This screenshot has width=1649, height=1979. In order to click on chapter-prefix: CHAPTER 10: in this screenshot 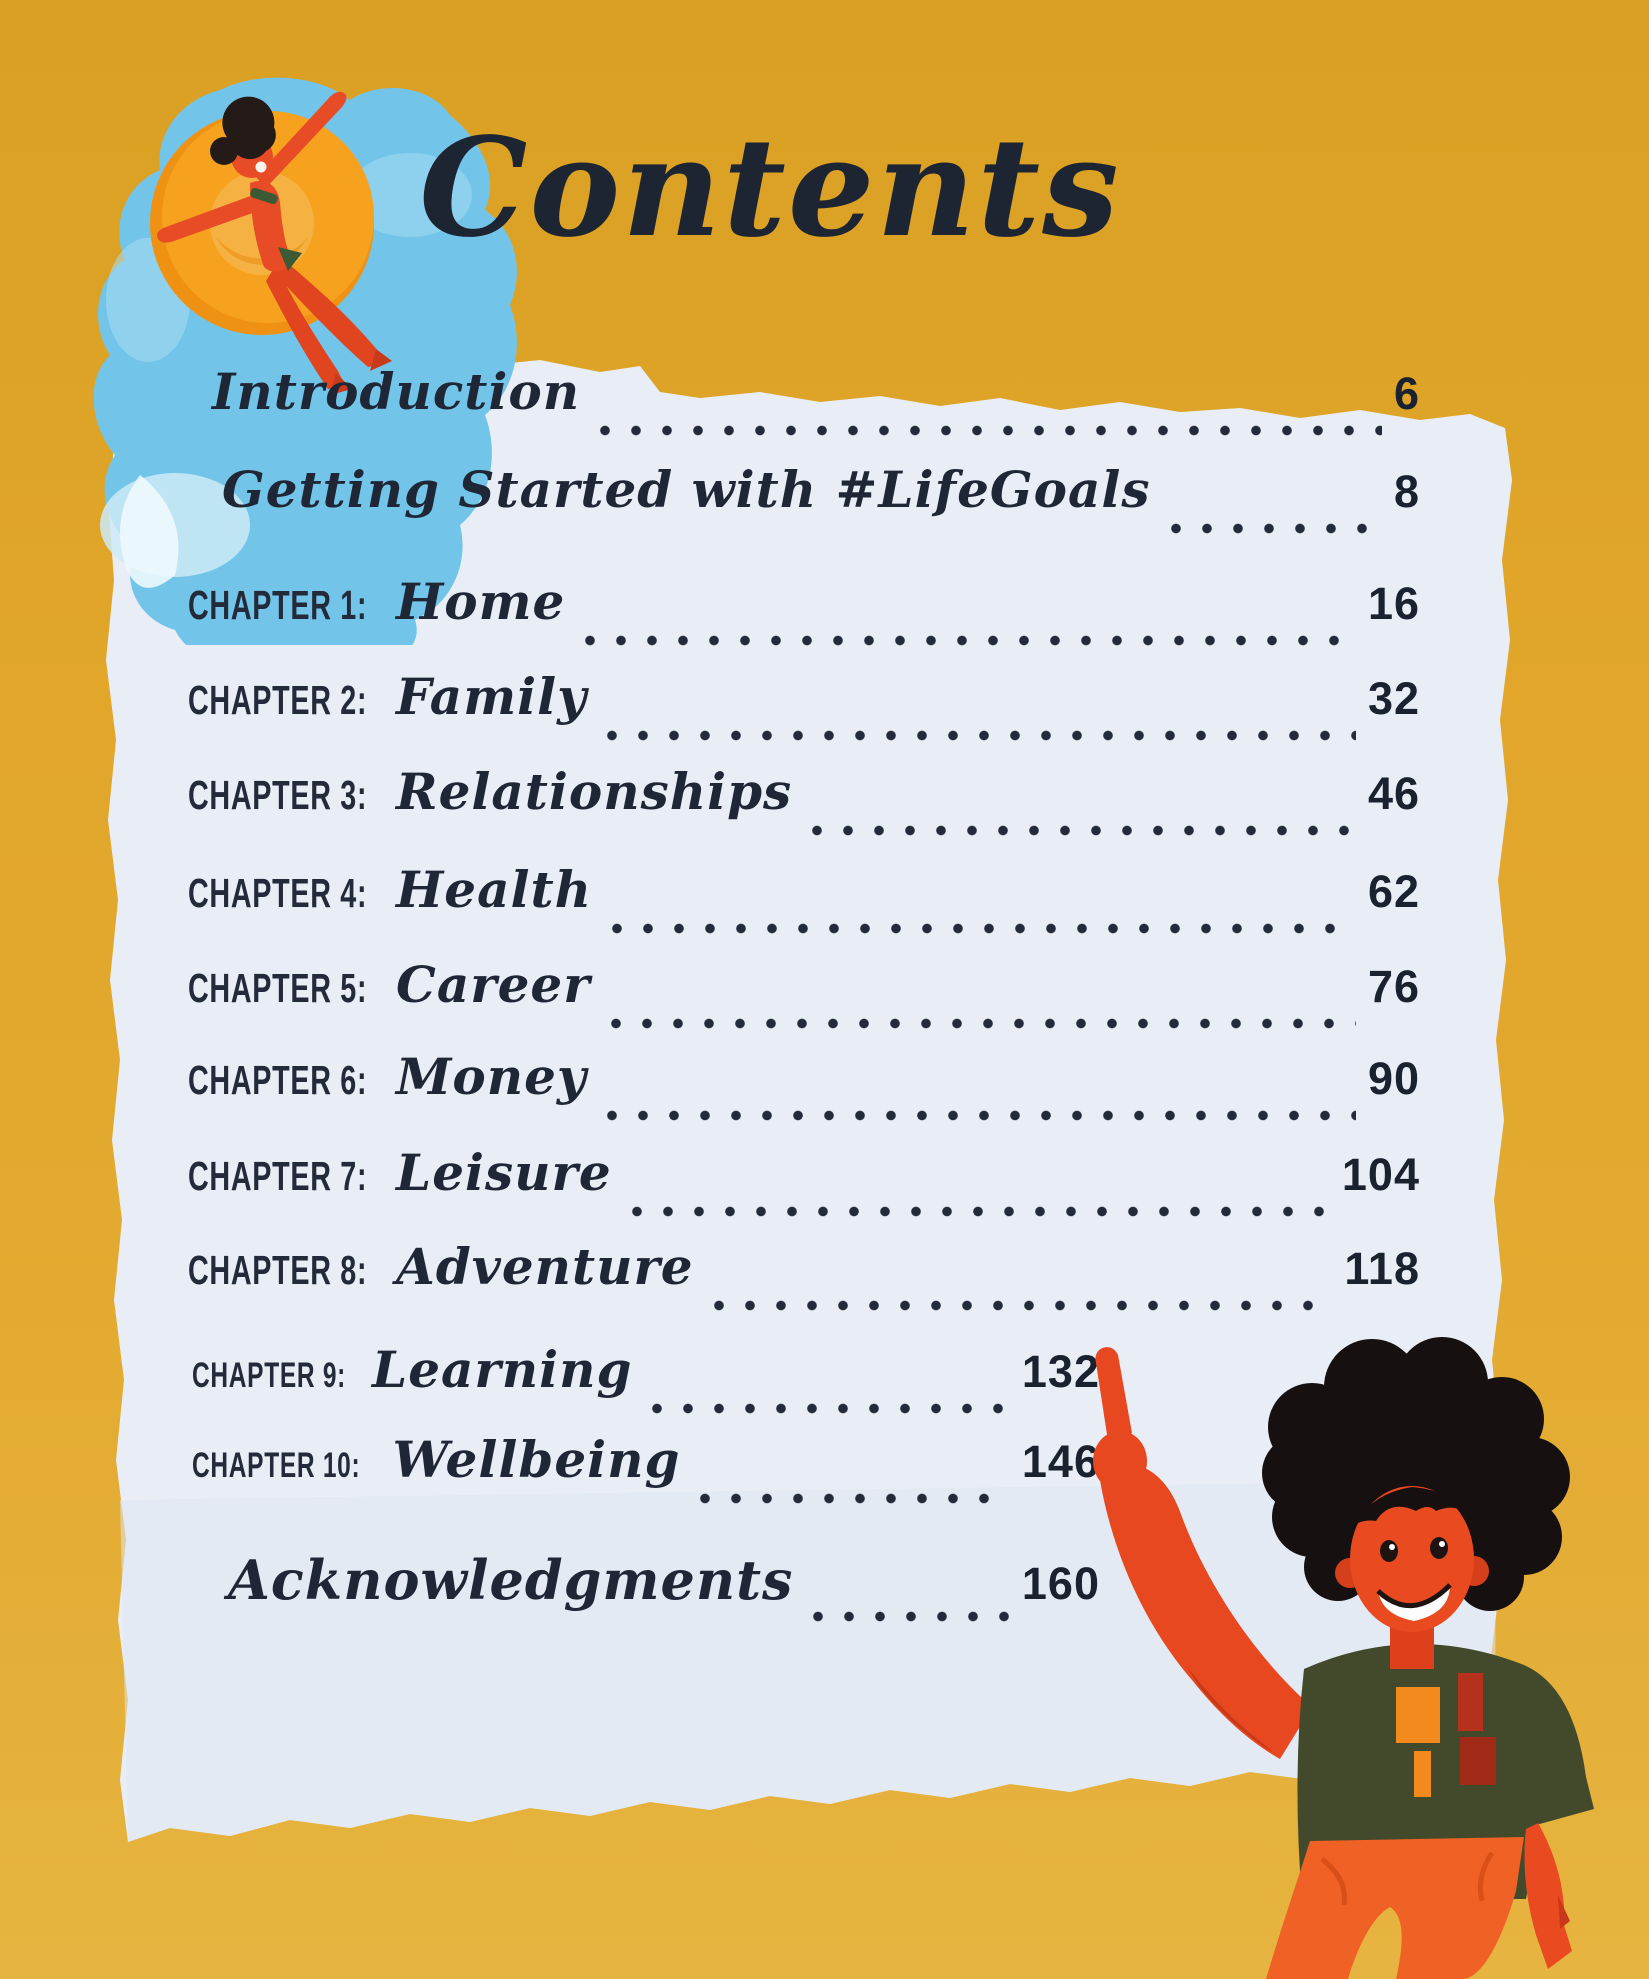, I will do `click(276, 1465)`.